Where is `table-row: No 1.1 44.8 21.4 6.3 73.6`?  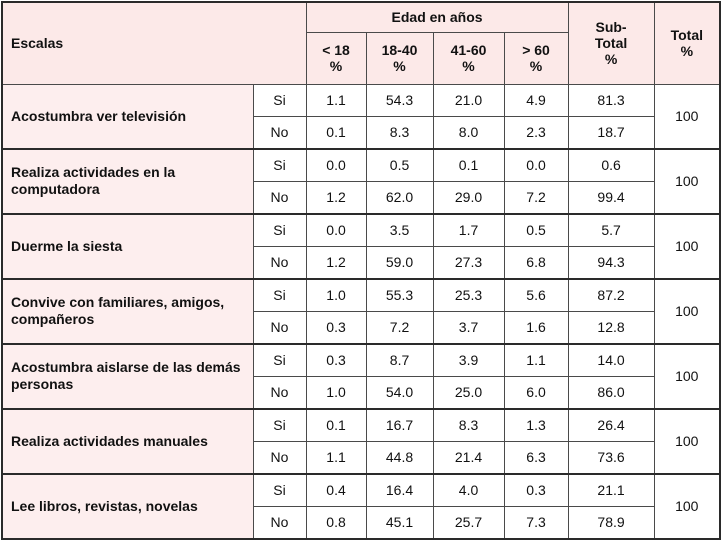
table-row: No 1.1 44.8 21.4 6.3 73.6 is located at coordinates (361, 457).